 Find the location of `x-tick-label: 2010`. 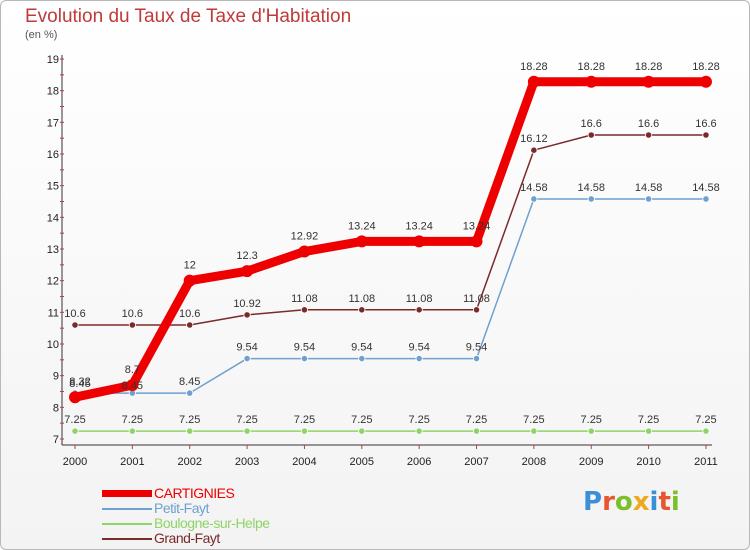

x-tick-label: 2010 is located at coordinates (648, 462).